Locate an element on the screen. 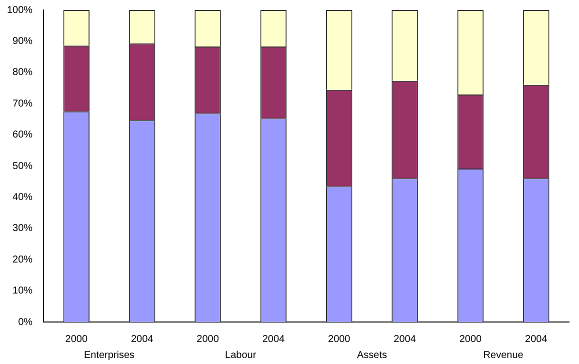  y-tick-label: 50% is located at coordinates (22, 166).